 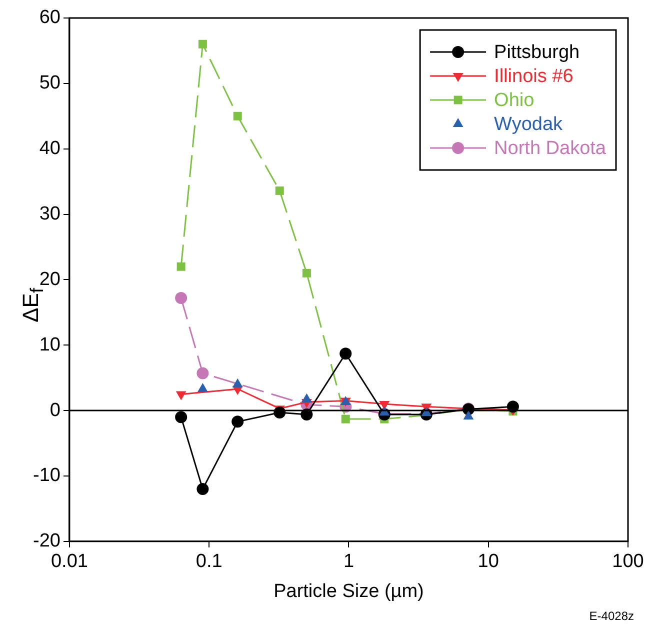 I want to click on x-tick-label: 0.1, so click(x=209, y=561).